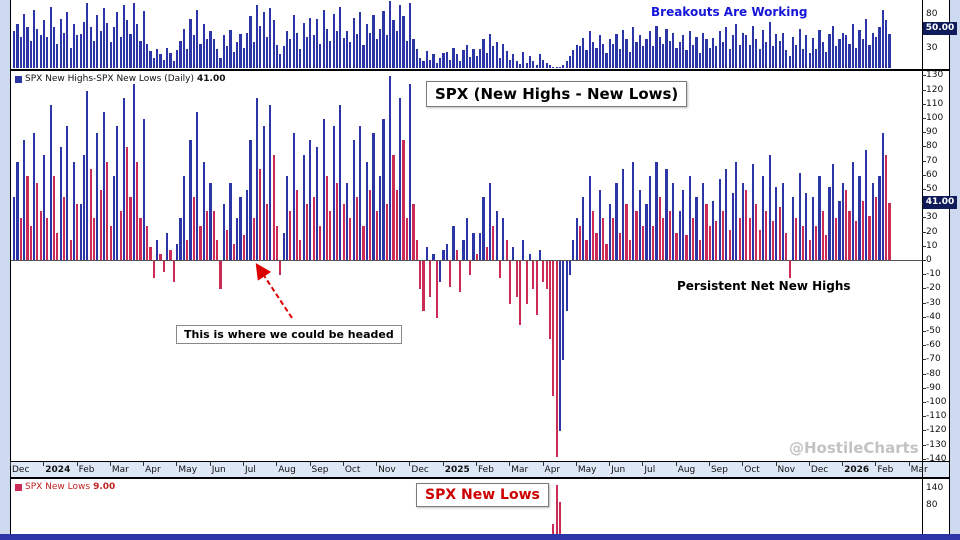  I want to click on axis-tick-label: -110, so click(936, 416).